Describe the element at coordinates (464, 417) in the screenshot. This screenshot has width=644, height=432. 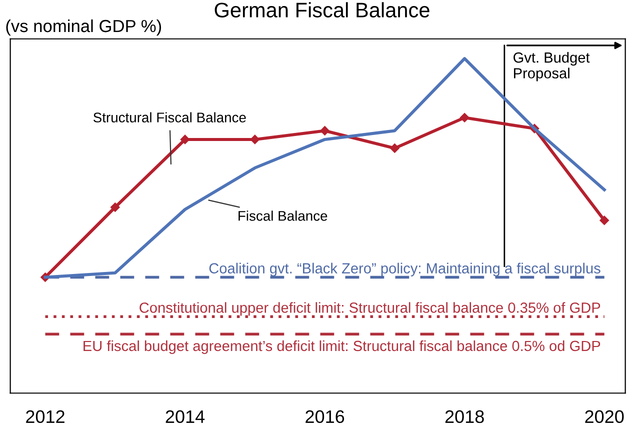
I see `x-tick-label: 2018` at that location.